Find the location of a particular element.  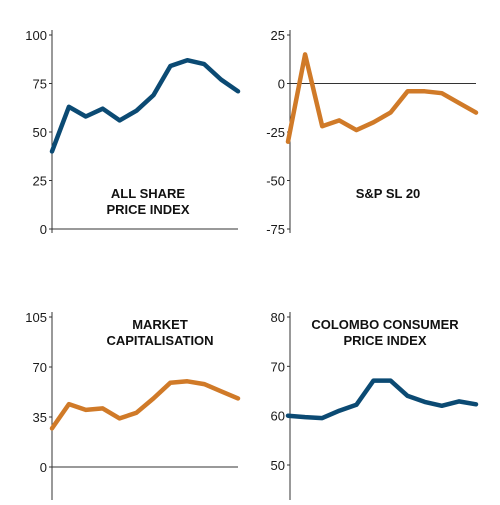

y-tick-label: 75 is located at coordinates (40, 84).